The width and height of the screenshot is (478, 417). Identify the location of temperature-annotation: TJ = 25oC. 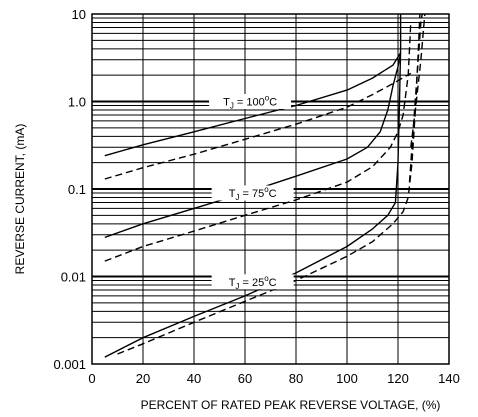
(253, 282).